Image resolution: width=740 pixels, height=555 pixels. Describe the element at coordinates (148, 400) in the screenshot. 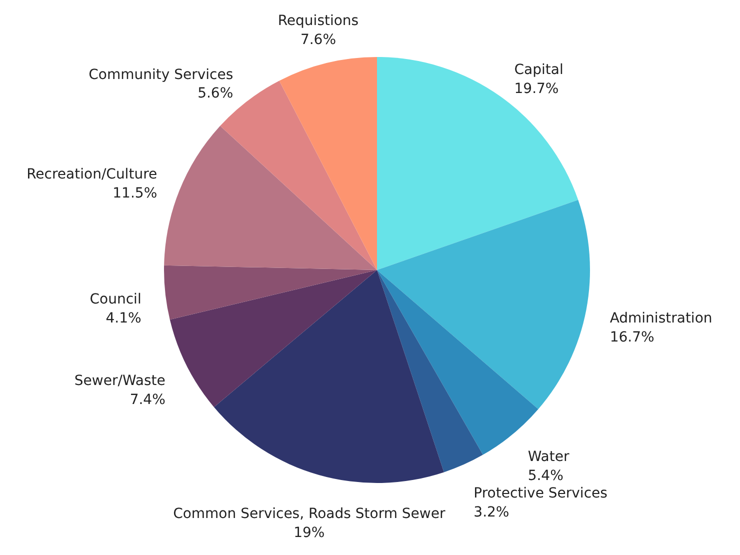

I see `data-label: 7.4%` at that location.